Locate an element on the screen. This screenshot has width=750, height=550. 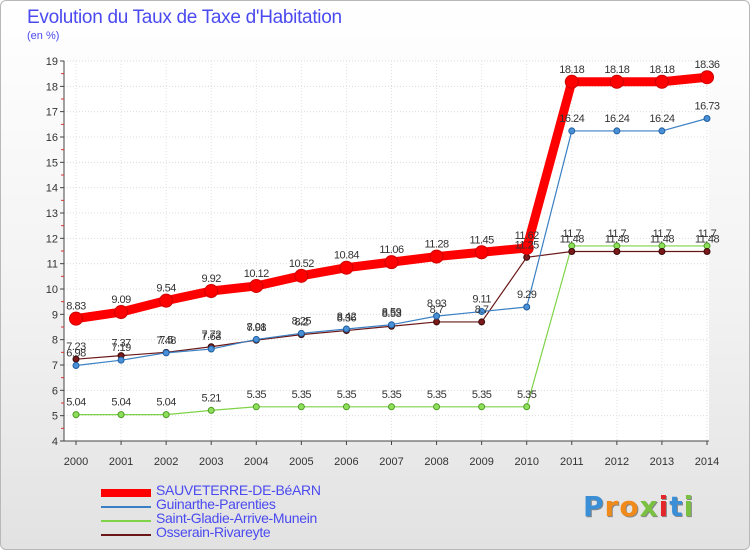
data-label-guinarthe: 7.63 is located at coordinates (212, 337).